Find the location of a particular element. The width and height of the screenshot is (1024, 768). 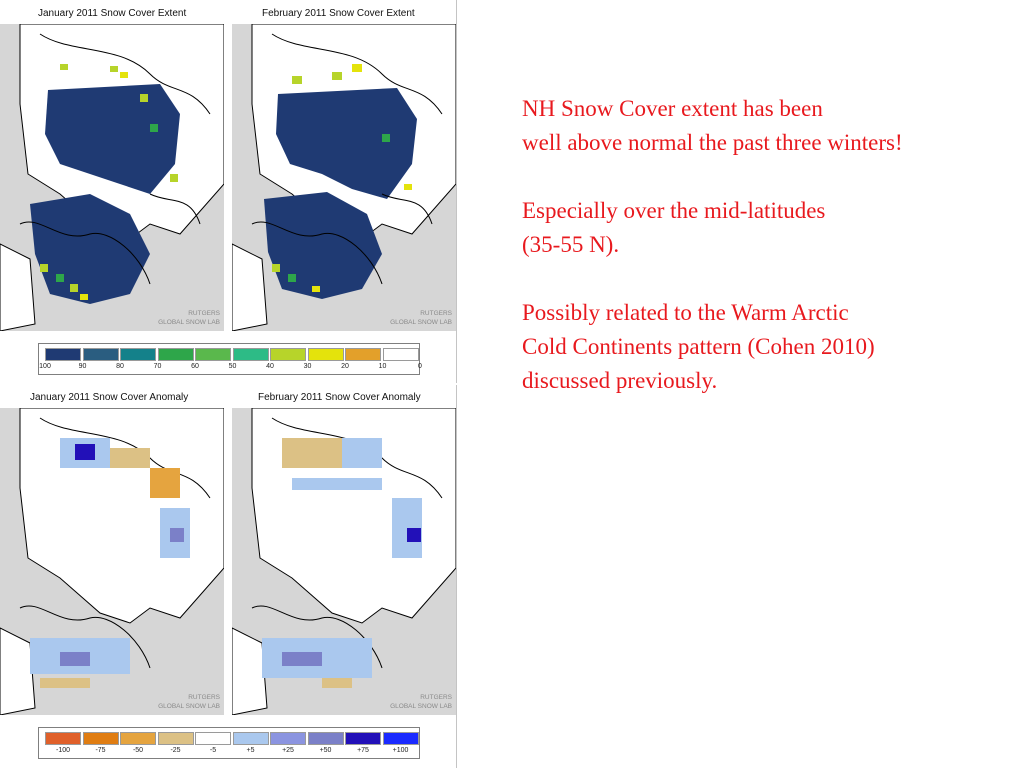

note-line: NH Snow Cover extent has been is located at coordinates (672, 108).